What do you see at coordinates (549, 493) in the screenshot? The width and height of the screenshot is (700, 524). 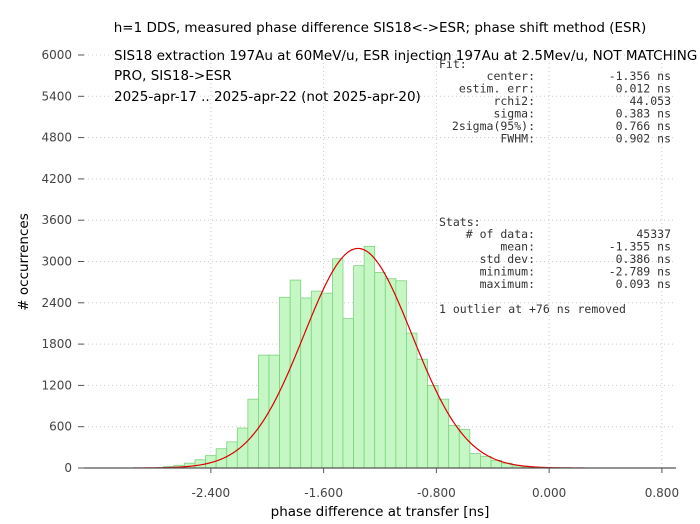 I see `x-tick-label: 0.000` at bounding box center [549, 493].